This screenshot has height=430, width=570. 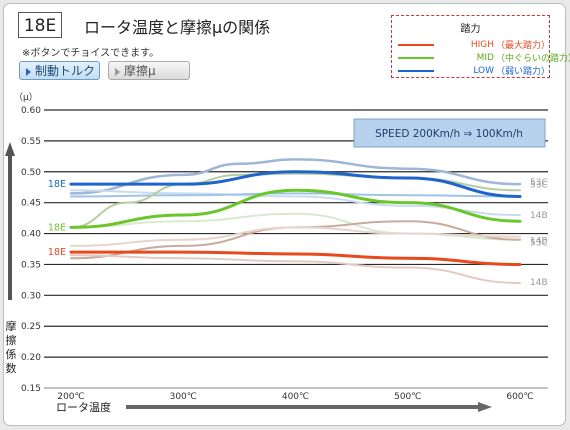 I want to click on page-title: ロータ温度と摩擦μの関係, so click(x=177, y=27).